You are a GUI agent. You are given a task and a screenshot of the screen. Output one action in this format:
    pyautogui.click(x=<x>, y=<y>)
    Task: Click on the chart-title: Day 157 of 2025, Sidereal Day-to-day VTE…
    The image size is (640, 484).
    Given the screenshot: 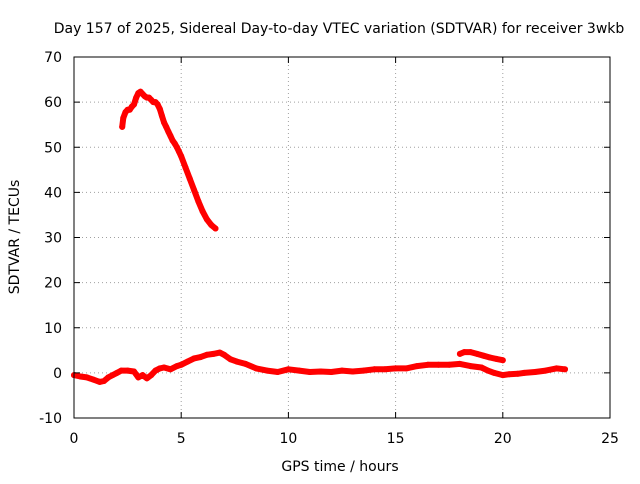 What is the action you would take?
    pyautogui.click(x=339, y=29)
    